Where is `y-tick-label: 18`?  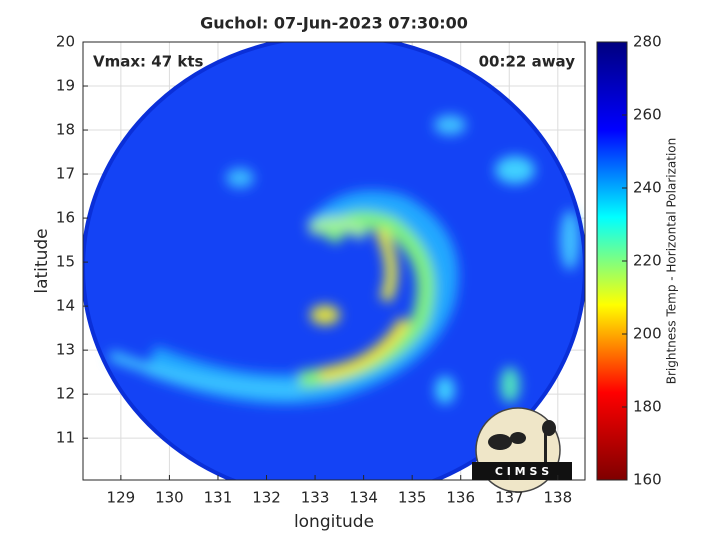 y-tick-label: 18 is located at coordinates (65, 130).